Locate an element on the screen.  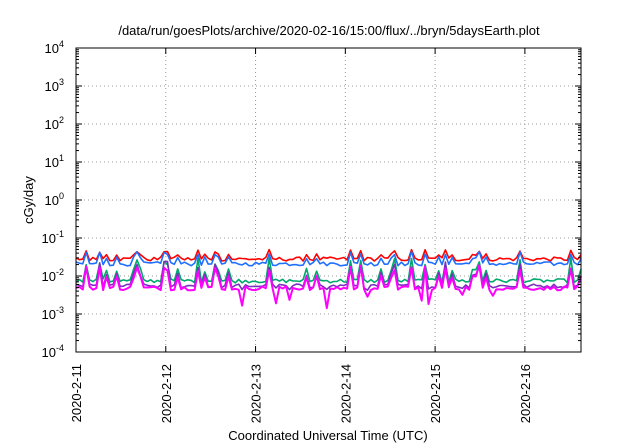
y-tick-label: 10⁰ is located at coordinates (54, 199).